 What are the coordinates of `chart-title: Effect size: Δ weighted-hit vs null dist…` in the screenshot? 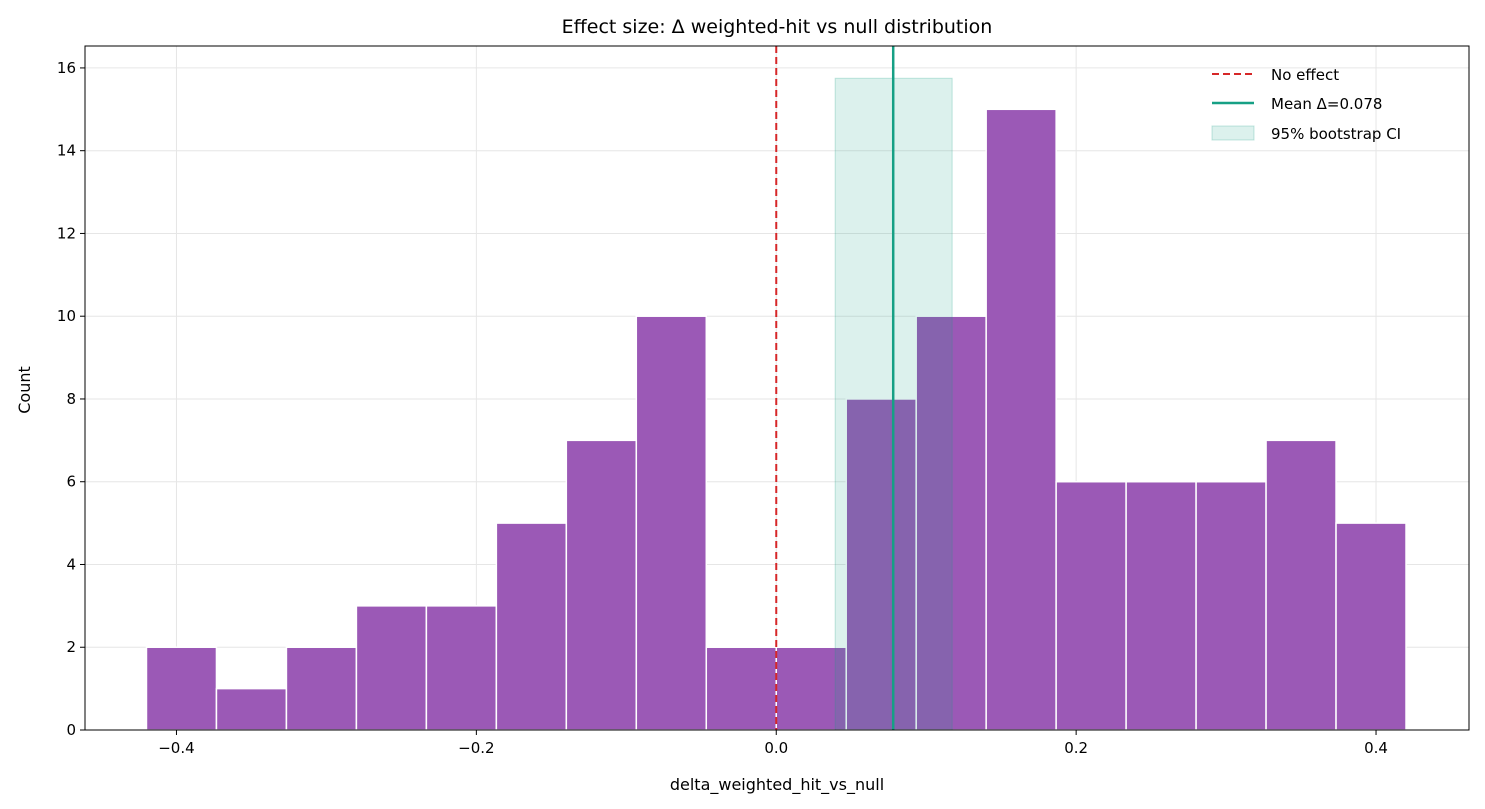 It's located at (777, 27).